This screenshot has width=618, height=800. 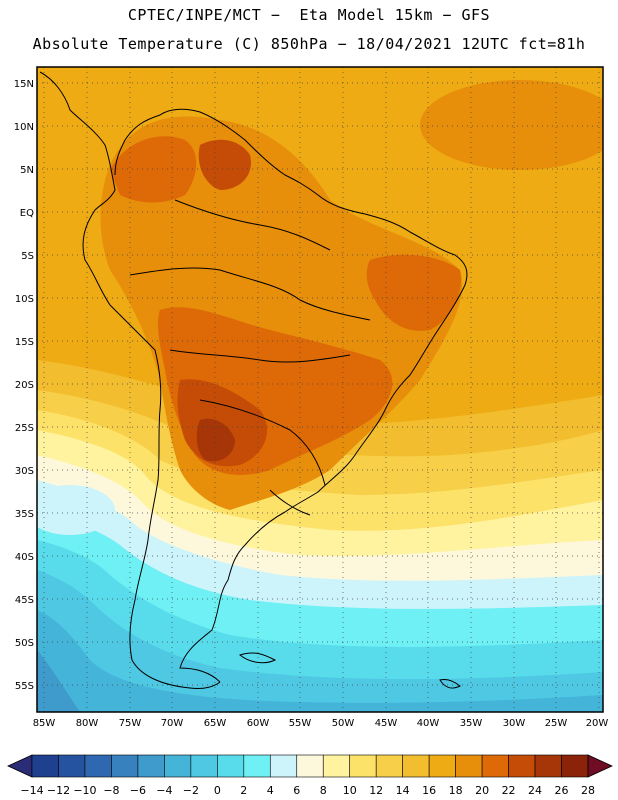 I want to click on lon-label: 40W, so click(x=428, y=723).